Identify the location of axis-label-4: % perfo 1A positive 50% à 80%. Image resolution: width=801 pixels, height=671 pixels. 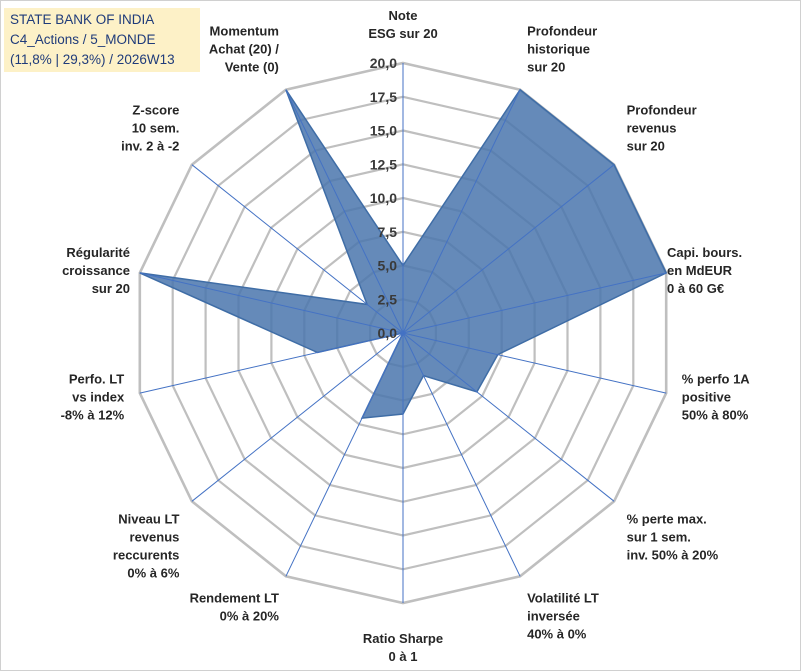
(716, 397).